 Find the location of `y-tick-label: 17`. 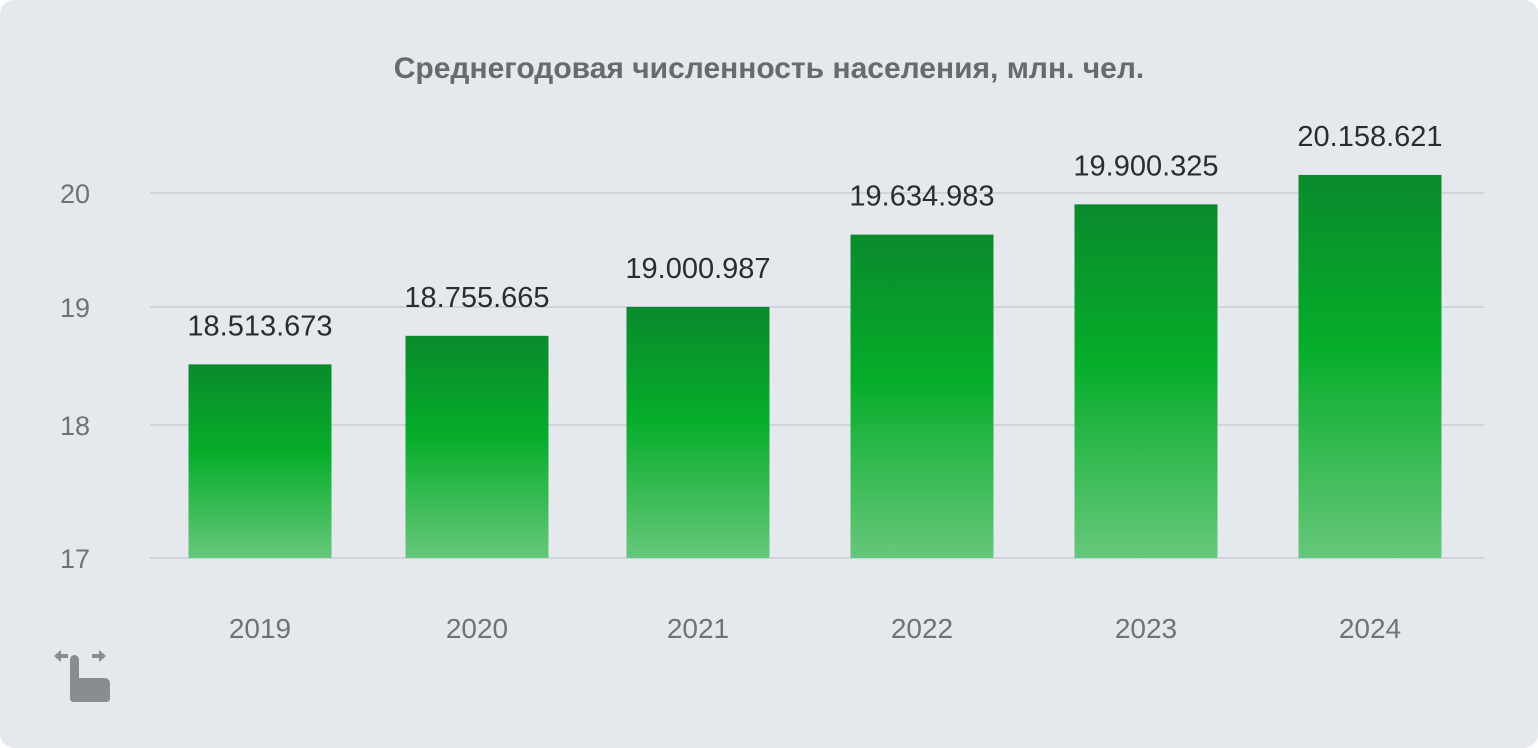

y-tick-label: 17 is located at coordinates (75, 559).